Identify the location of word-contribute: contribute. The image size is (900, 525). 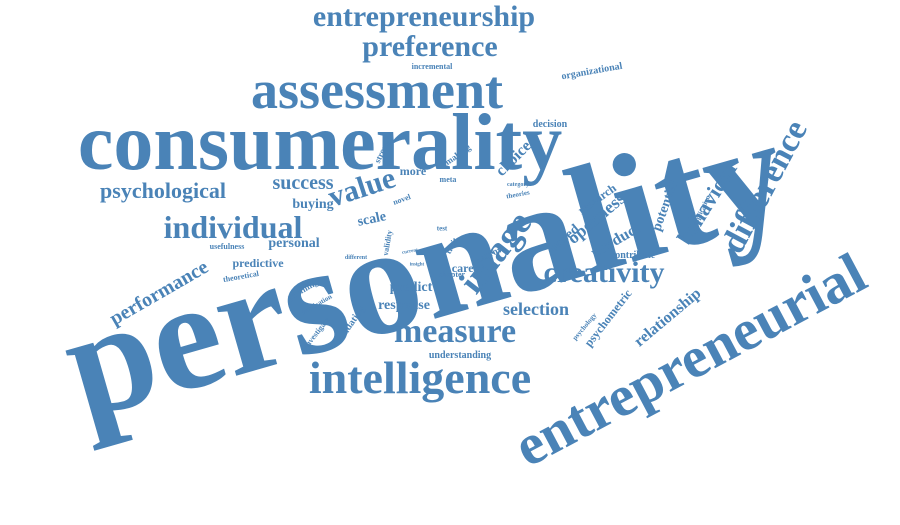
(633, 255).